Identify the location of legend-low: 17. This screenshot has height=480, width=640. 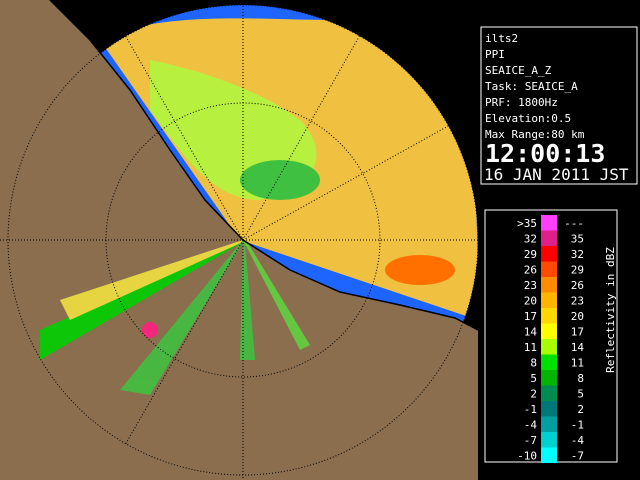
(530, 316).